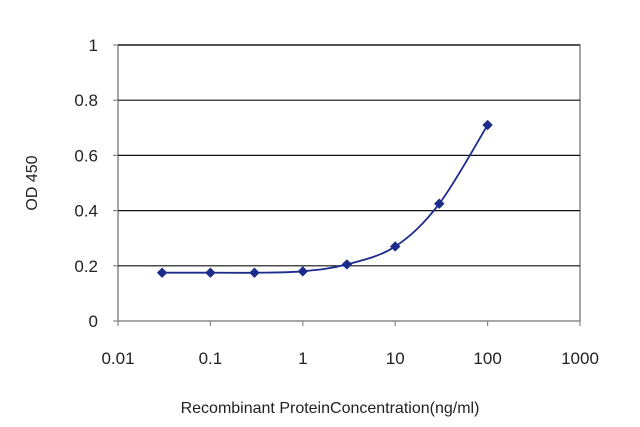 The height and width of the screenshot is (427, 640). What do you see at coordinates (330, 408) in the screenshot?
I see `x-axis-title: Recombinant ProteinConcentration(ng/ml)` at bounding box center [330, 408].